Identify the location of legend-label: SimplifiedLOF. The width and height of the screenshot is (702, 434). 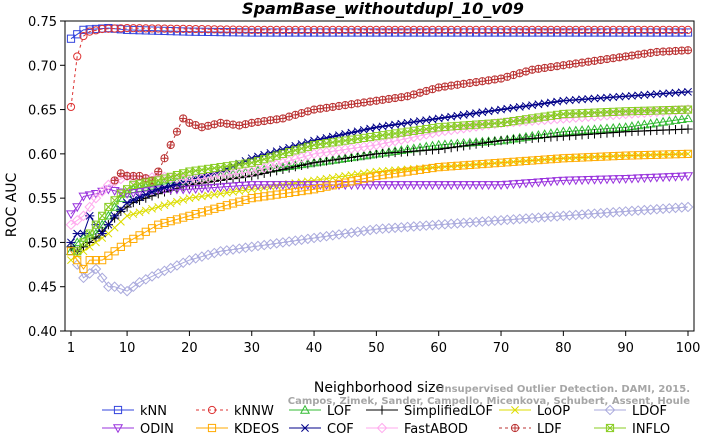
(448, 411).